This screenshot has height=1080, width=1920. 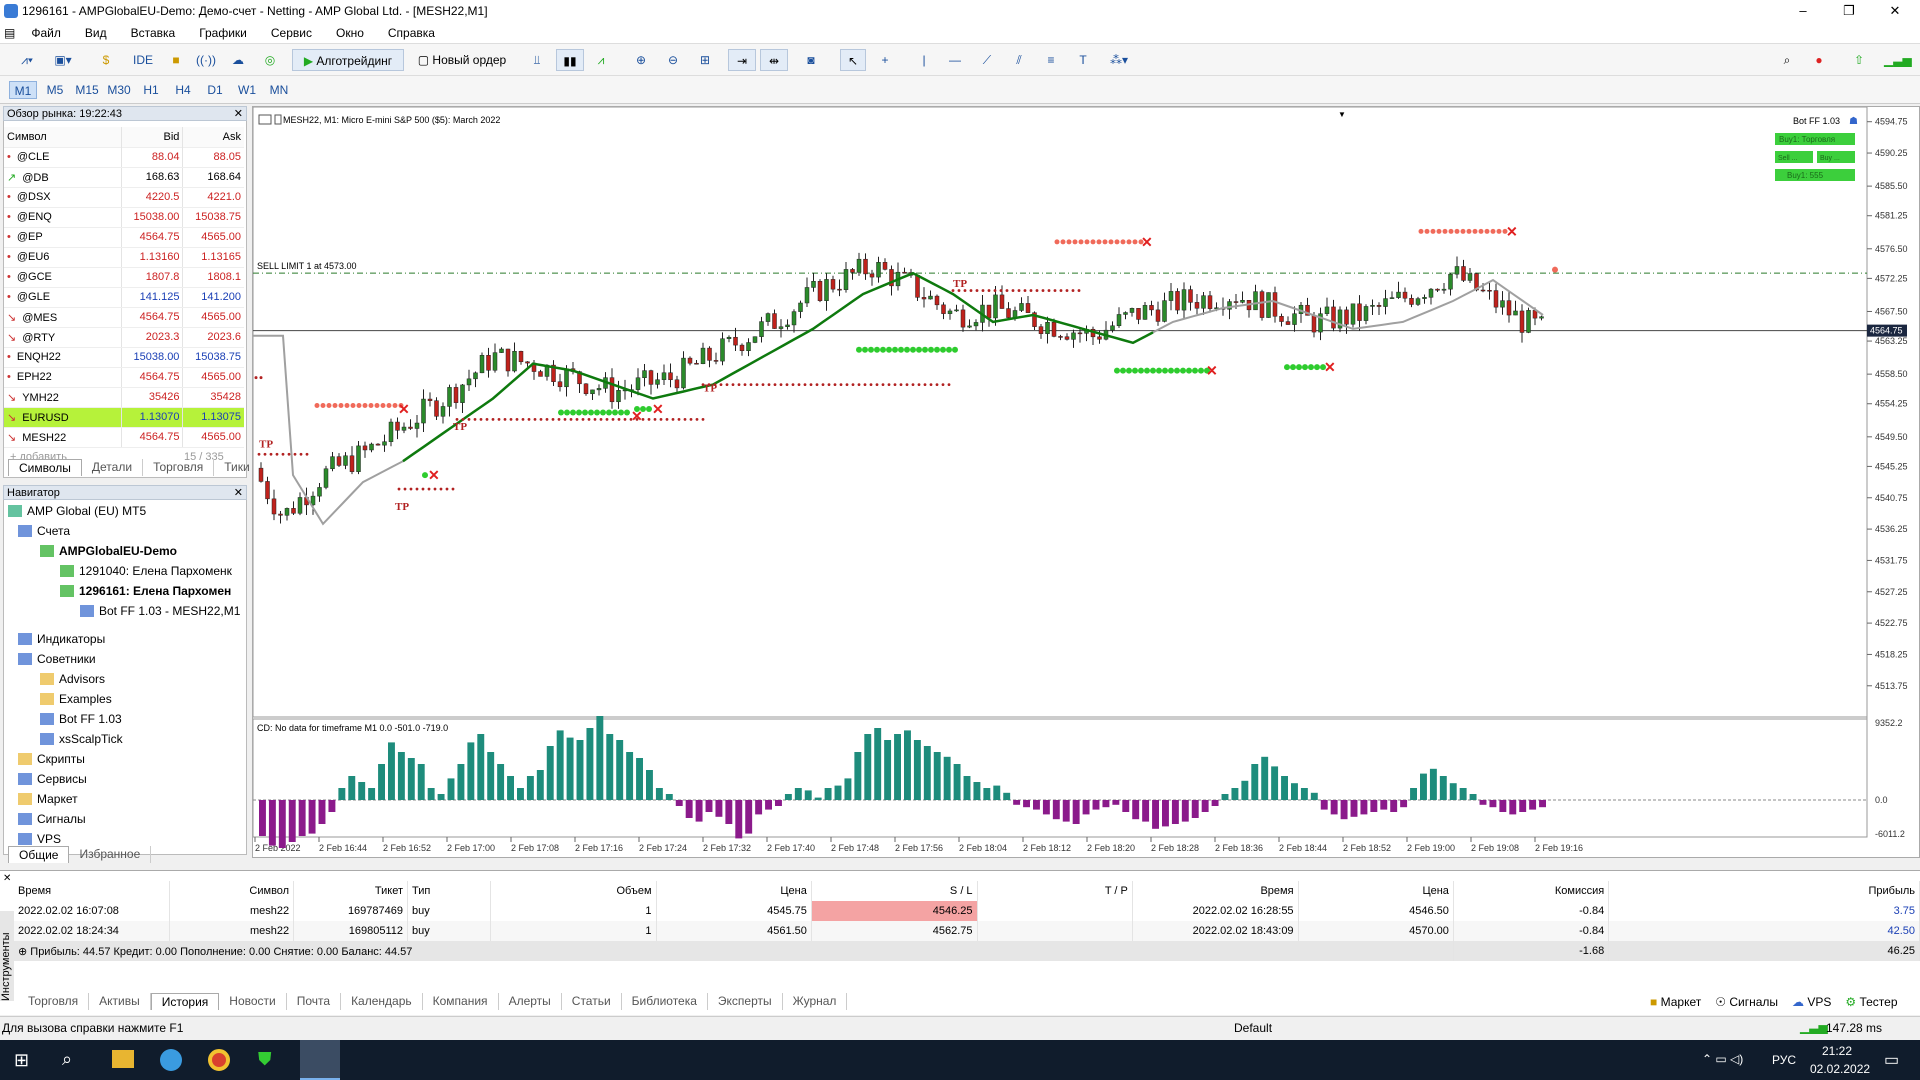 What do you see at coordinates (811, 60) in the screenshot?
I see `screenshot-icon: ◙` at bounding box center [811, 60].